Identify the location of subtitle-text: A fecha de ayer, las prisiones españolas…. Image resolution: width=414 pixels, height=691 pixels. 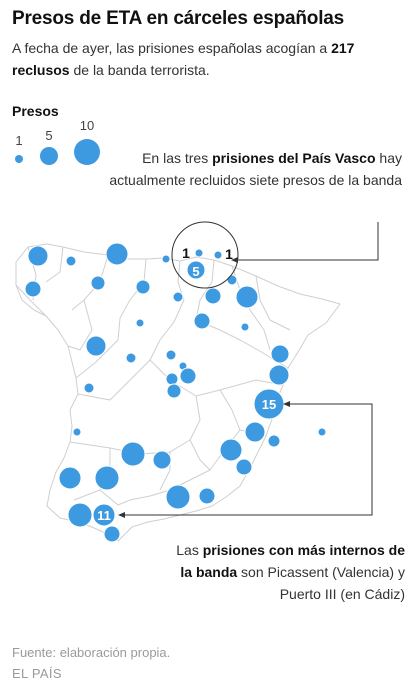
(172, 48).